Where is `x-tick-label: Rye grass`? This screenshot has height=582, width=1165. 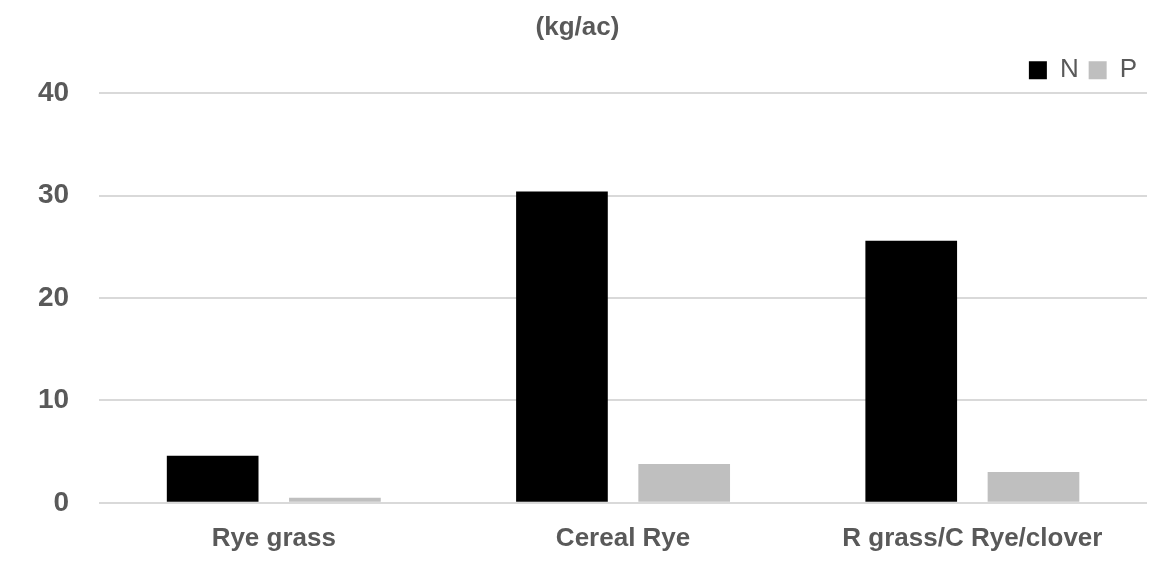 x-tick-label: Rye grass is located at coordinates (273, 536).